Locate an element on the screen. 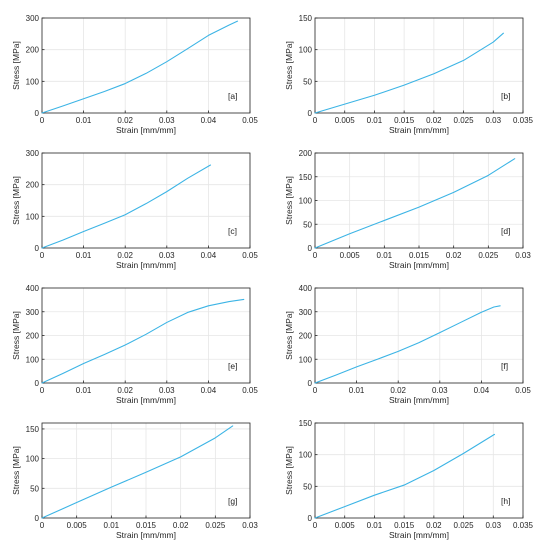  panel-label: [b] is located at coordinates (505, 96).